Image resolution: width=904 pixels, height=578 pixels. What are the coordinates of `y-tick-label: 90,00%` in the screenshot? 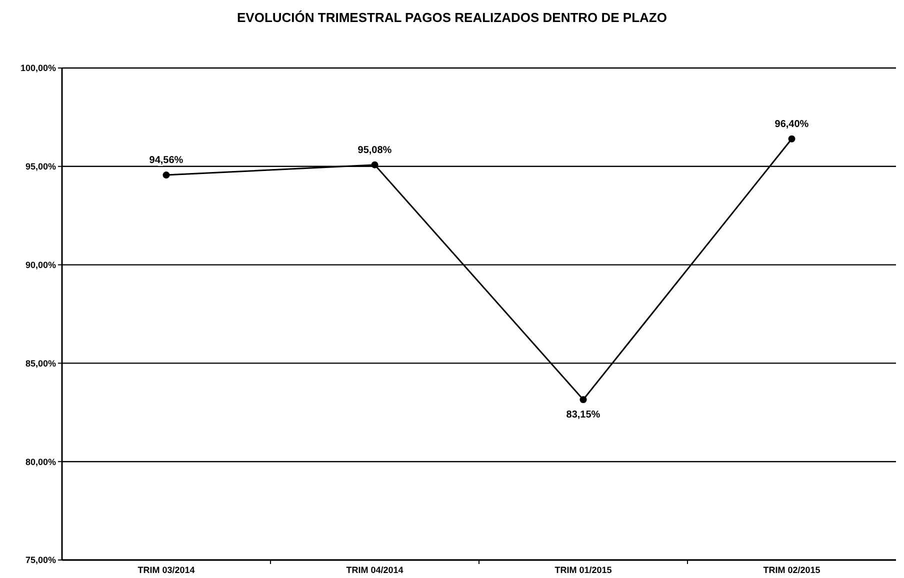 It's located at (40, 265).